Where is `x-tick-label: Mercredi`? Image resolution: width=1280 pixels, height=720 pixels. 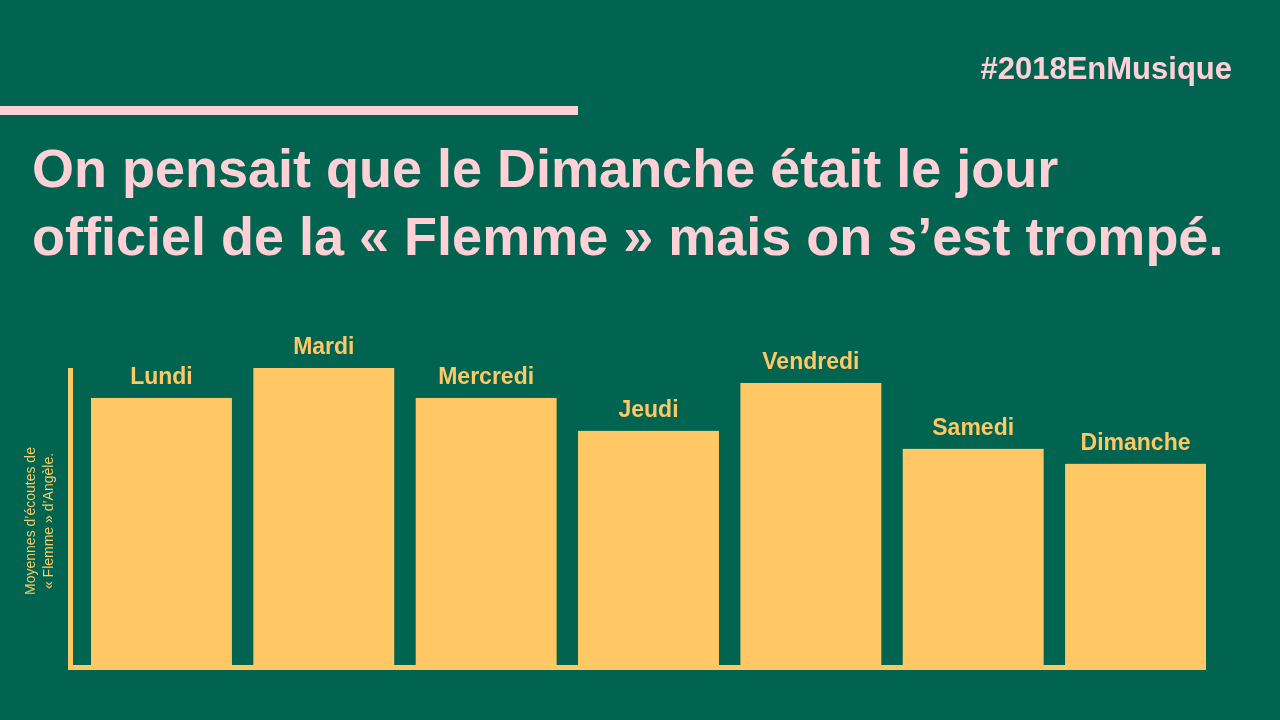 x-tick-label: Mercredi is located at coordinates (486, 375).